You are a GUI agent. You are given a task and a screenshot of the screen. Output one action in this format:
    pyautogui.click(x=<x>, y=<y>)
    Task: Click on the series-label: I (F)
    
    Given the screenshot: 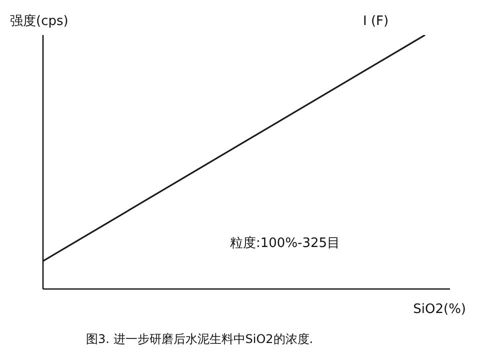 What is the action you would take?
    pyautogui.click(x=376, y=21)
    